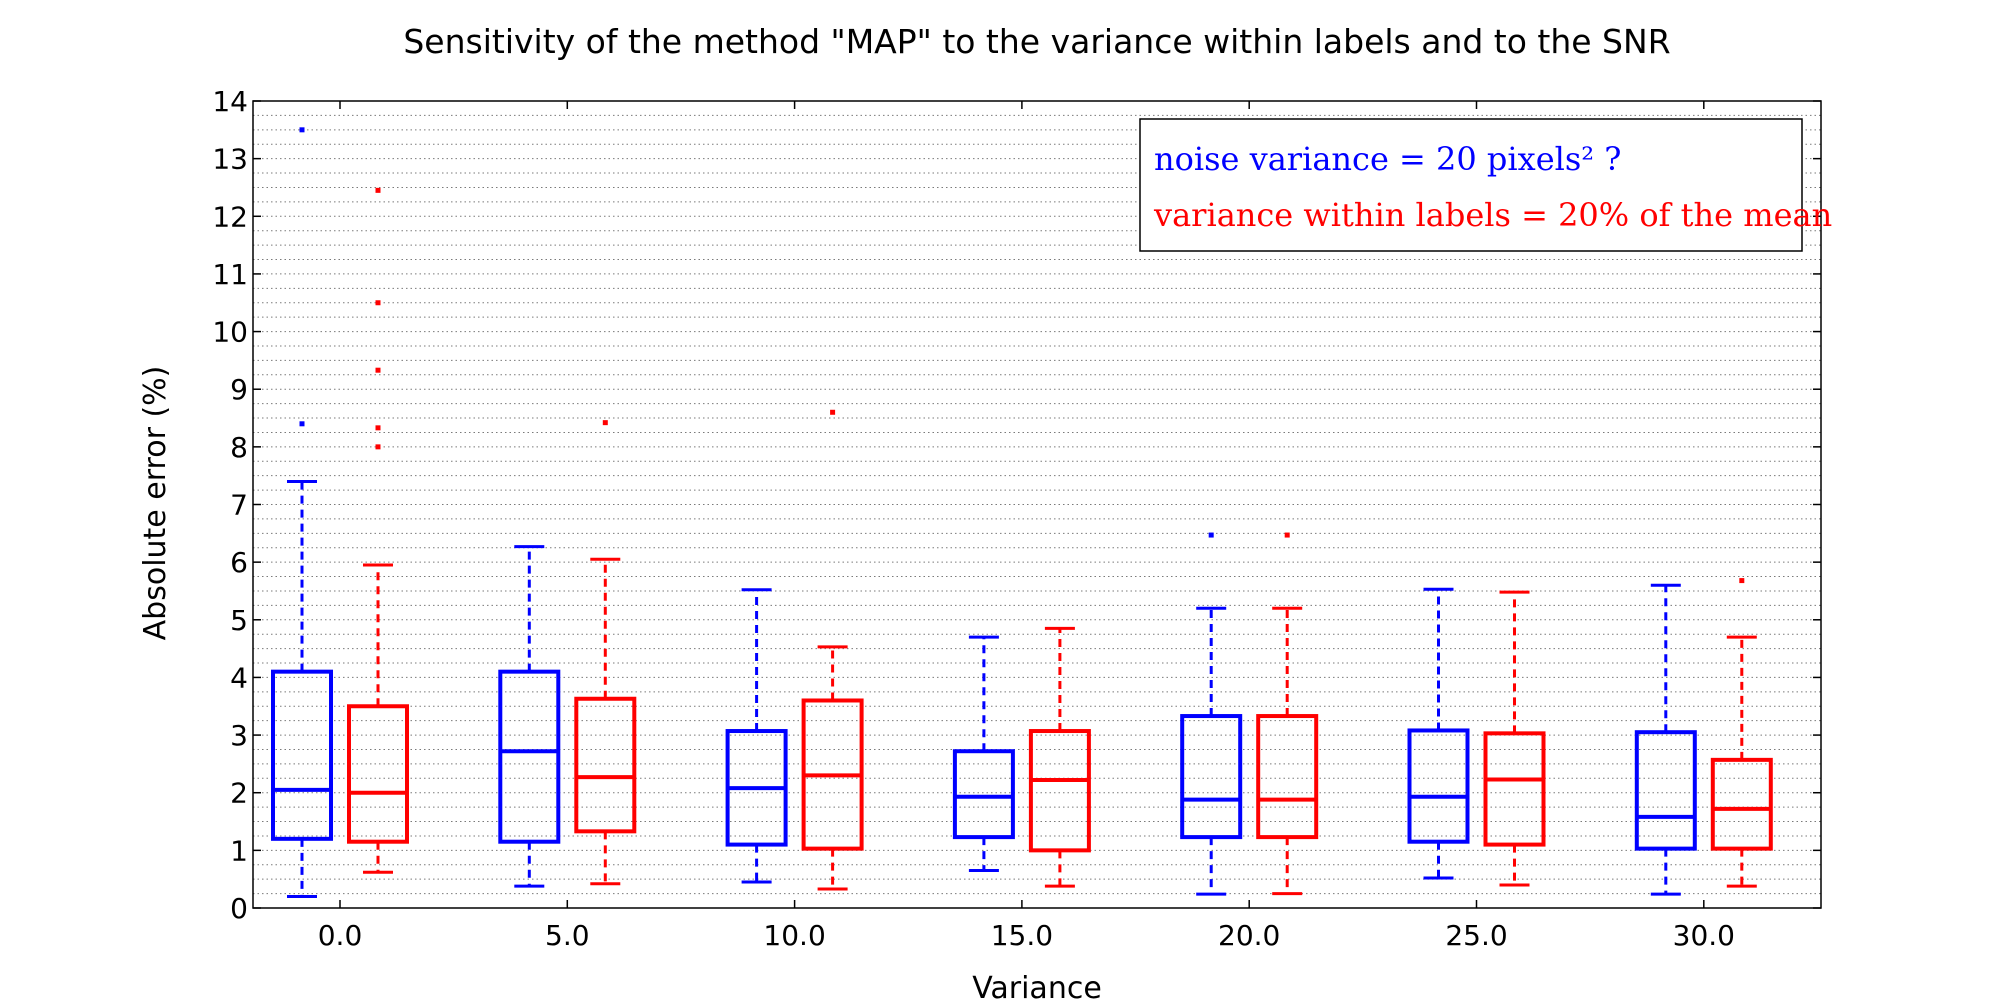  Describe the element at coordinates (1387, 159) in the screenshot. I see `legend-entry-blue: noise variance = 20 pixels² ?` at that location.